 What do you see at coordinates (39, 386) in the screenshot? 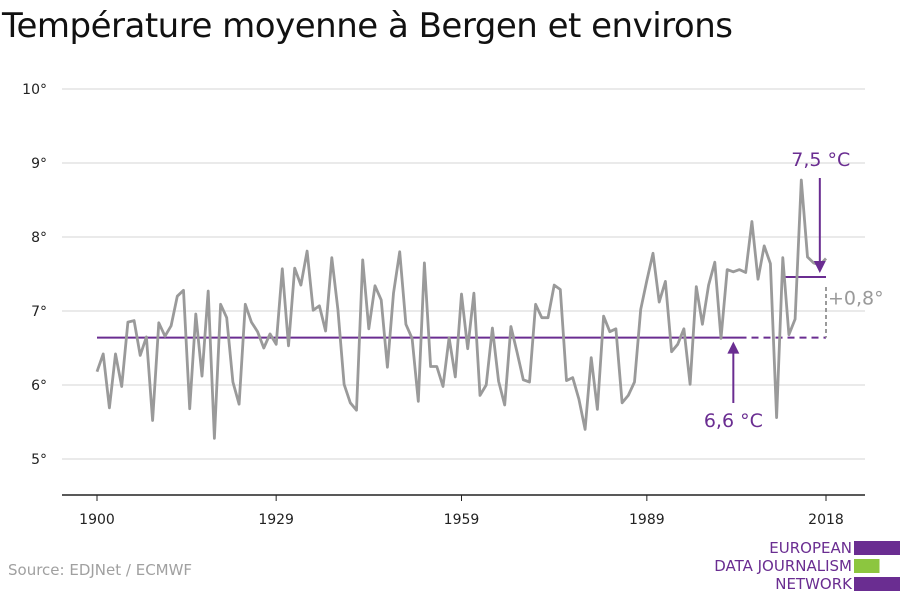
I see `y-tick-label: 6°` at bounding box center [39, 386].